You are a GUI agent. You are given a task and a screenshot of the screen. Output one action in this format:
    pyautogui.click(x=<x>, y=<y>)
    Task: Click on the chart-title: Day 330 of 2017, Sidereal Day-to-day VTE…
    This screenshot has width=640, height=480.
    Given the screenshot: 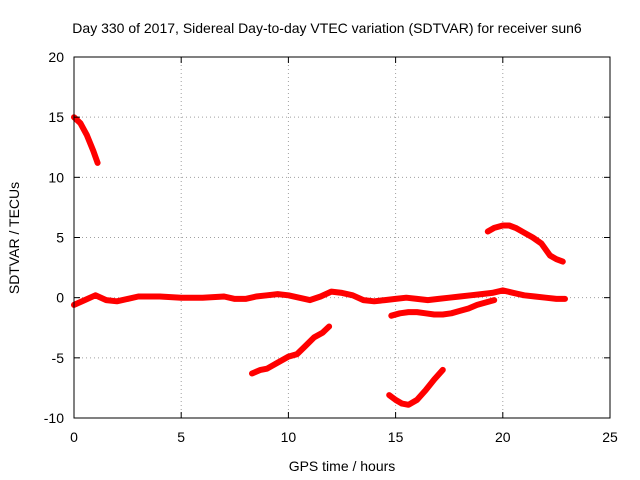 What is the action you would take?
    pyautogui.click(x=327, y=28)
    